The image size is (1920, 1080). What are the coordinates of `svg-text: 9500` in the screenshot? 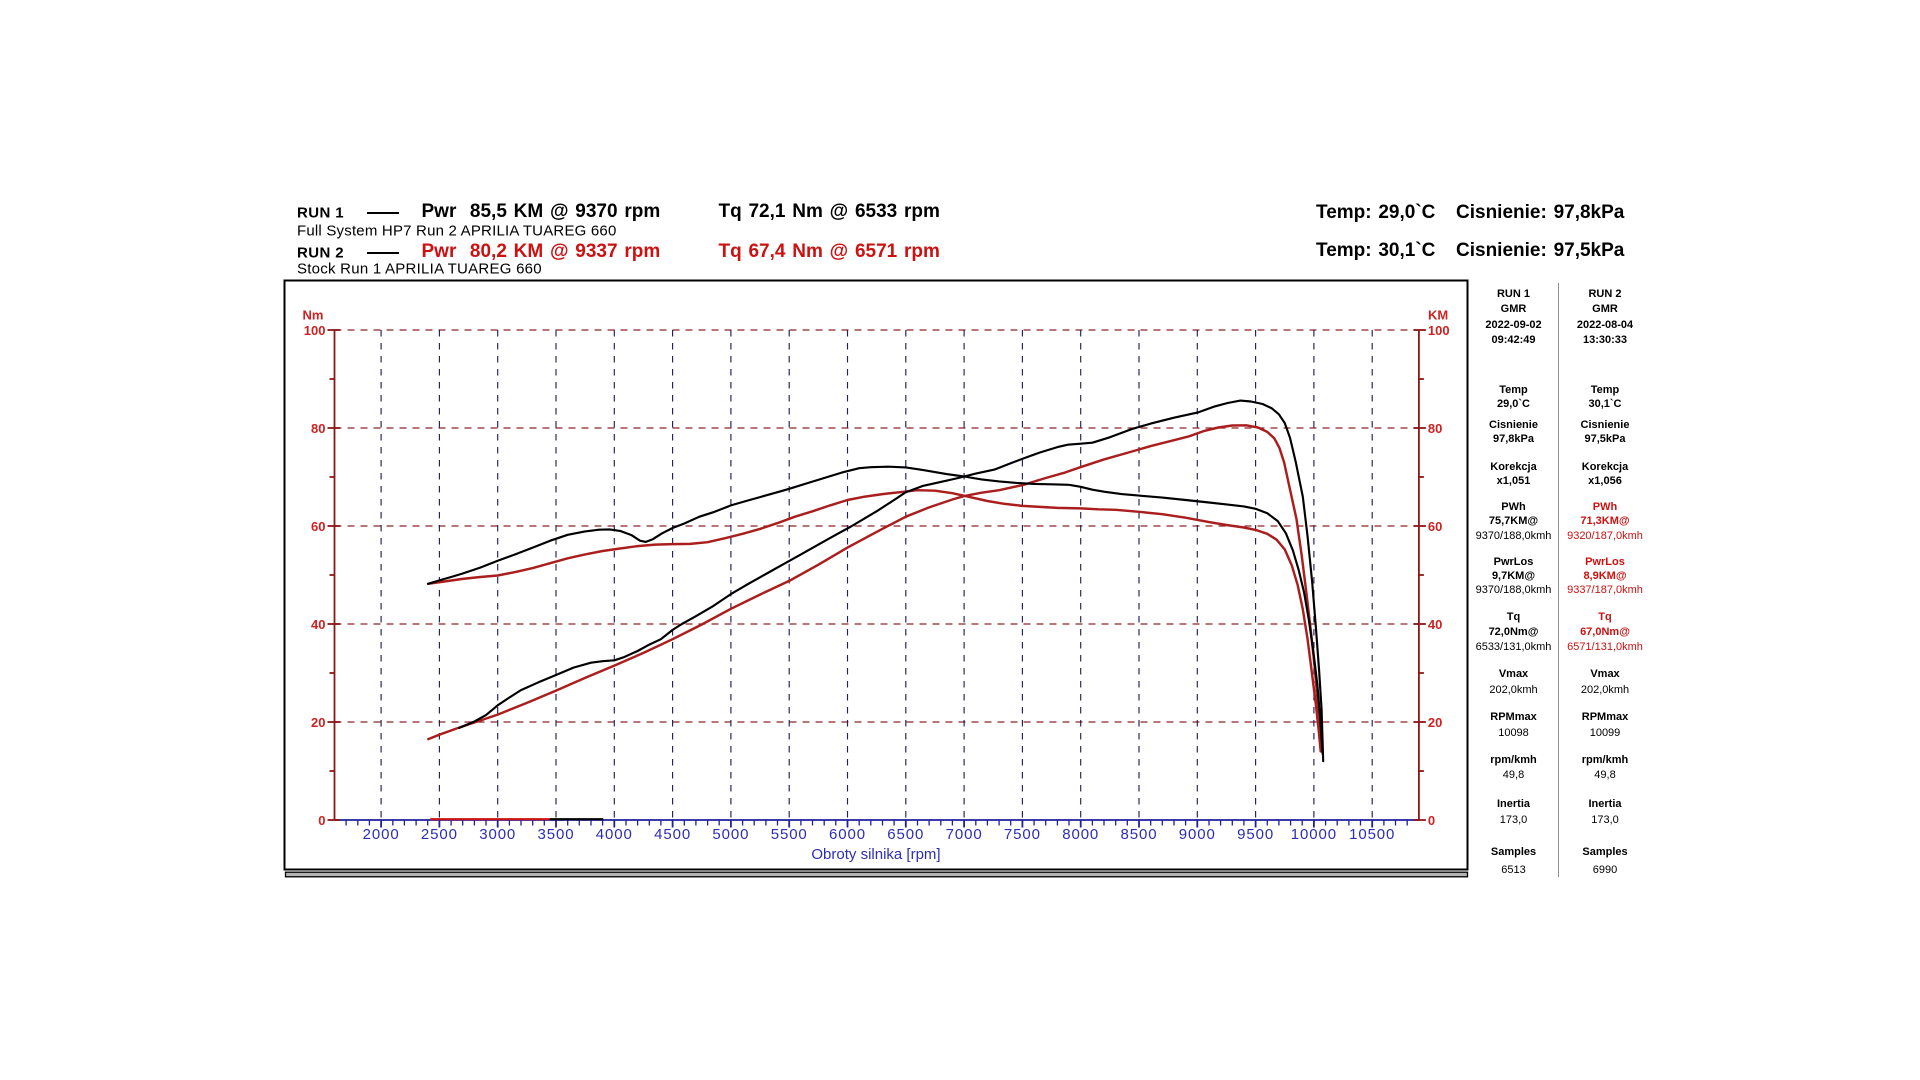 It's located at (1255, 834).